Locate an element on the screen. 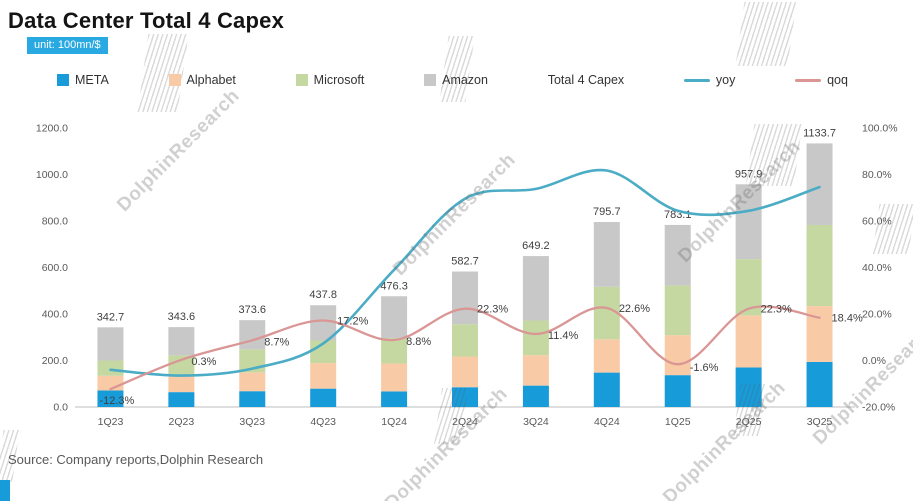 The height and width of the screenshot is (501, 913). x-axis-label: 1Q25 is located at coordinates (678, 422).